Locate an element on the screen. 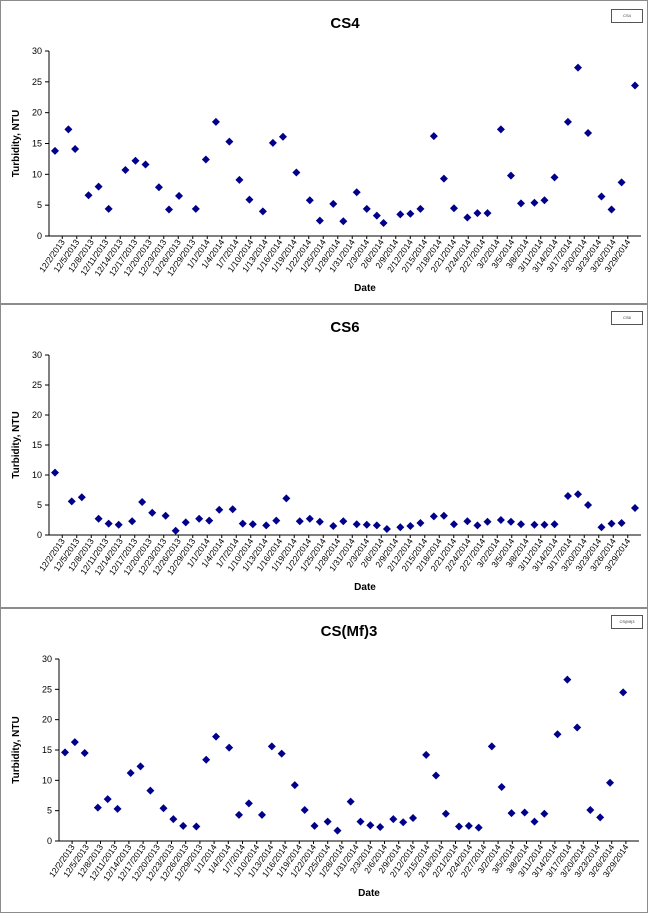  y-tick-label: 20 is located at coordinates (47, 720).